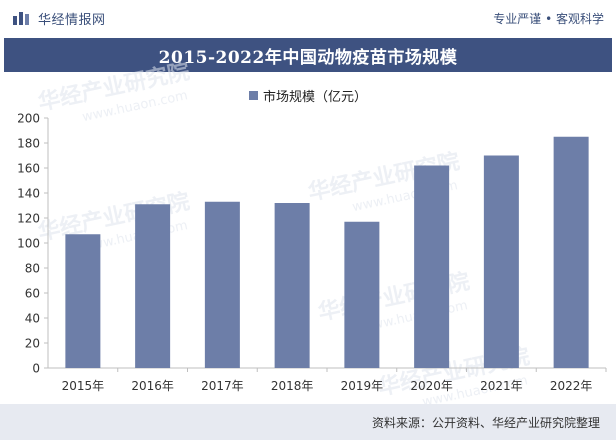 The image size is (616, 440). I want to click on brand: 华经情报网, so click(59, 18).